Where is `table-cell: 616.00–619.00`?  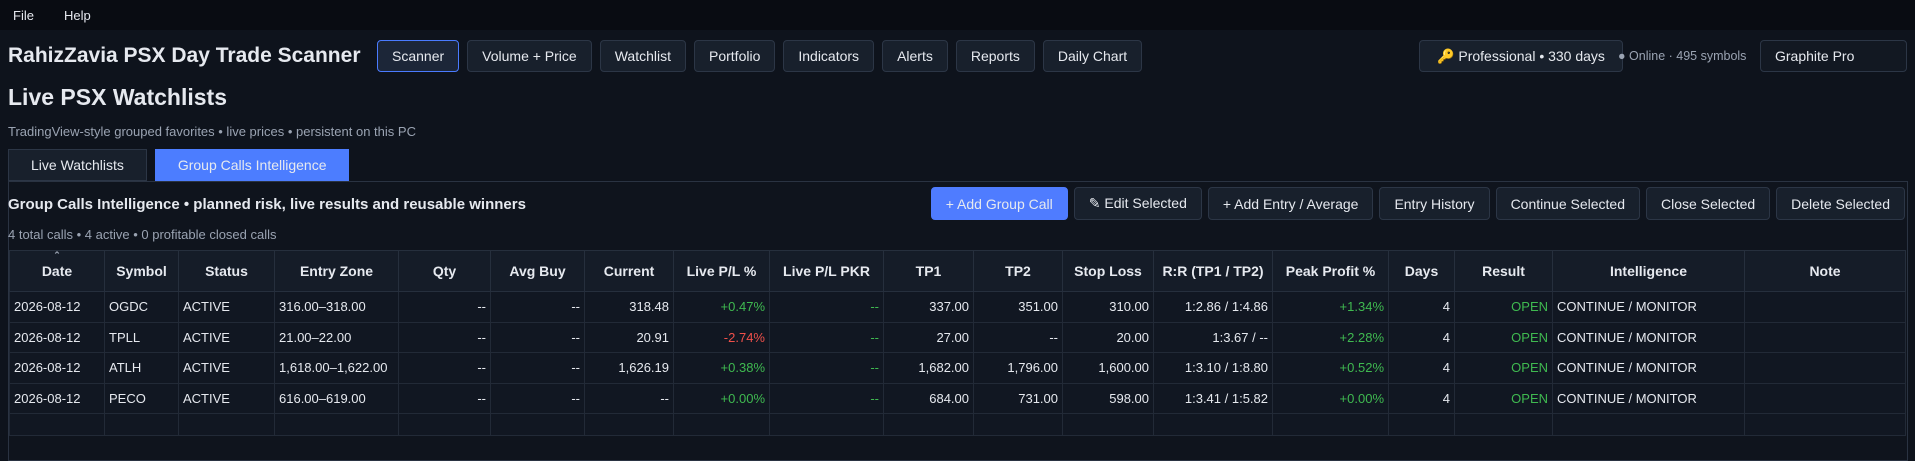
table-cell: 616.00–619.00 is located at coordinates (336, 398).